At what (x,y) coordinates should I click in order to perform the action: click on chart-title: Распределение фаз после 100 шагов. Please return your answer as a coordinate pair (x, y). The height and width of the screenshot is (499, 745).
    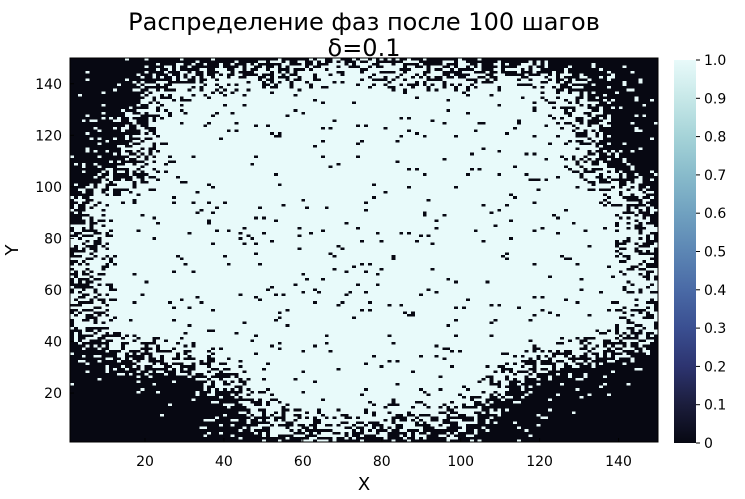
    Looking at the image, I should click on (364, 22).